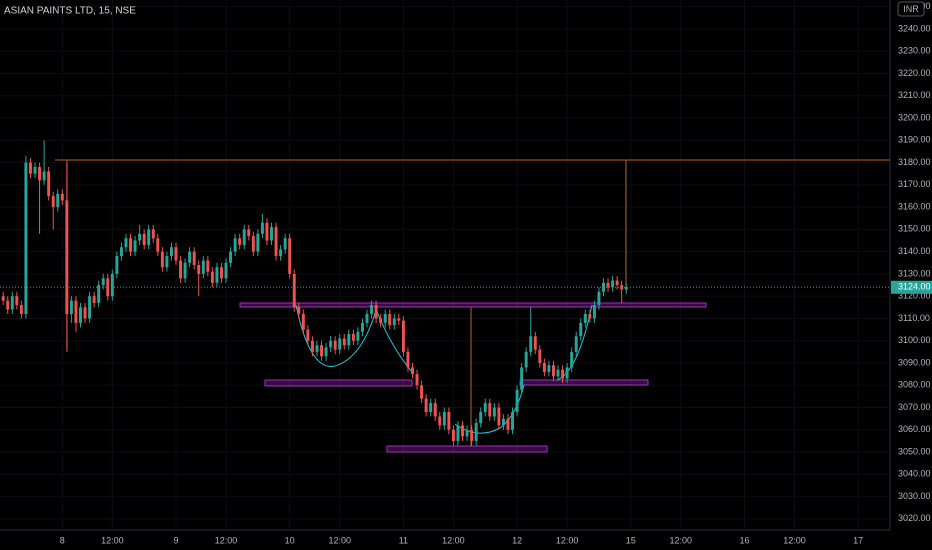  Describe the element at coordinates (911, 9) in the screenshot. I see `currency-badge` at that location.